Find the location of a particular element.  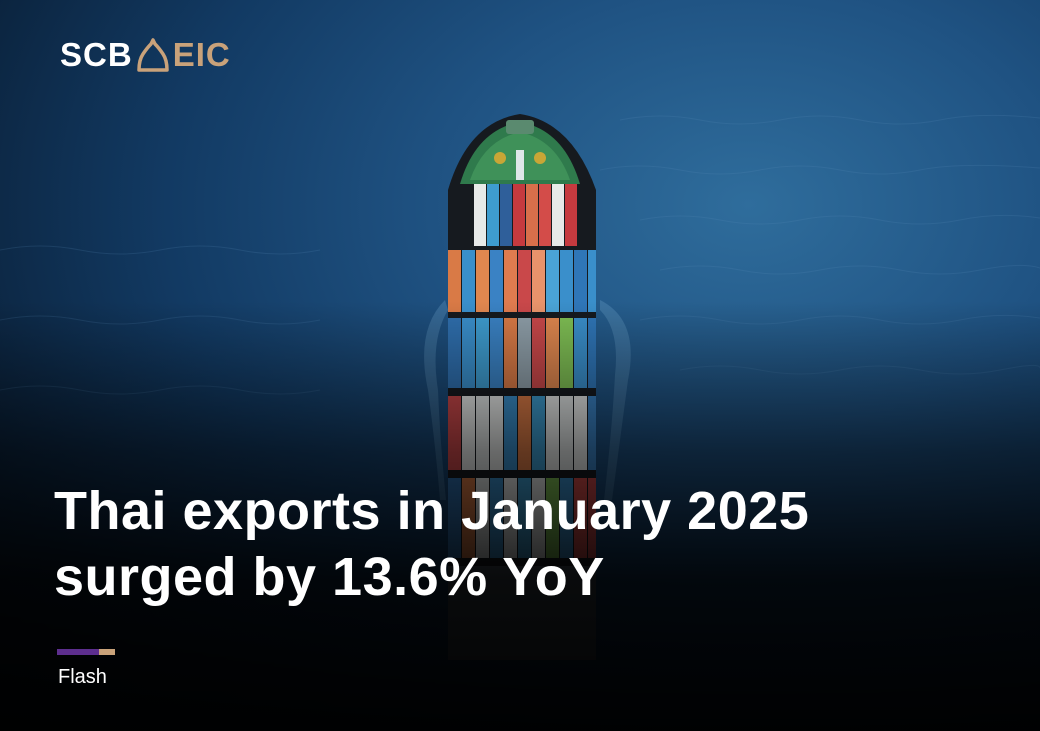

scb-eic-logo: SCB EIC is located at coordinates (145, 55).